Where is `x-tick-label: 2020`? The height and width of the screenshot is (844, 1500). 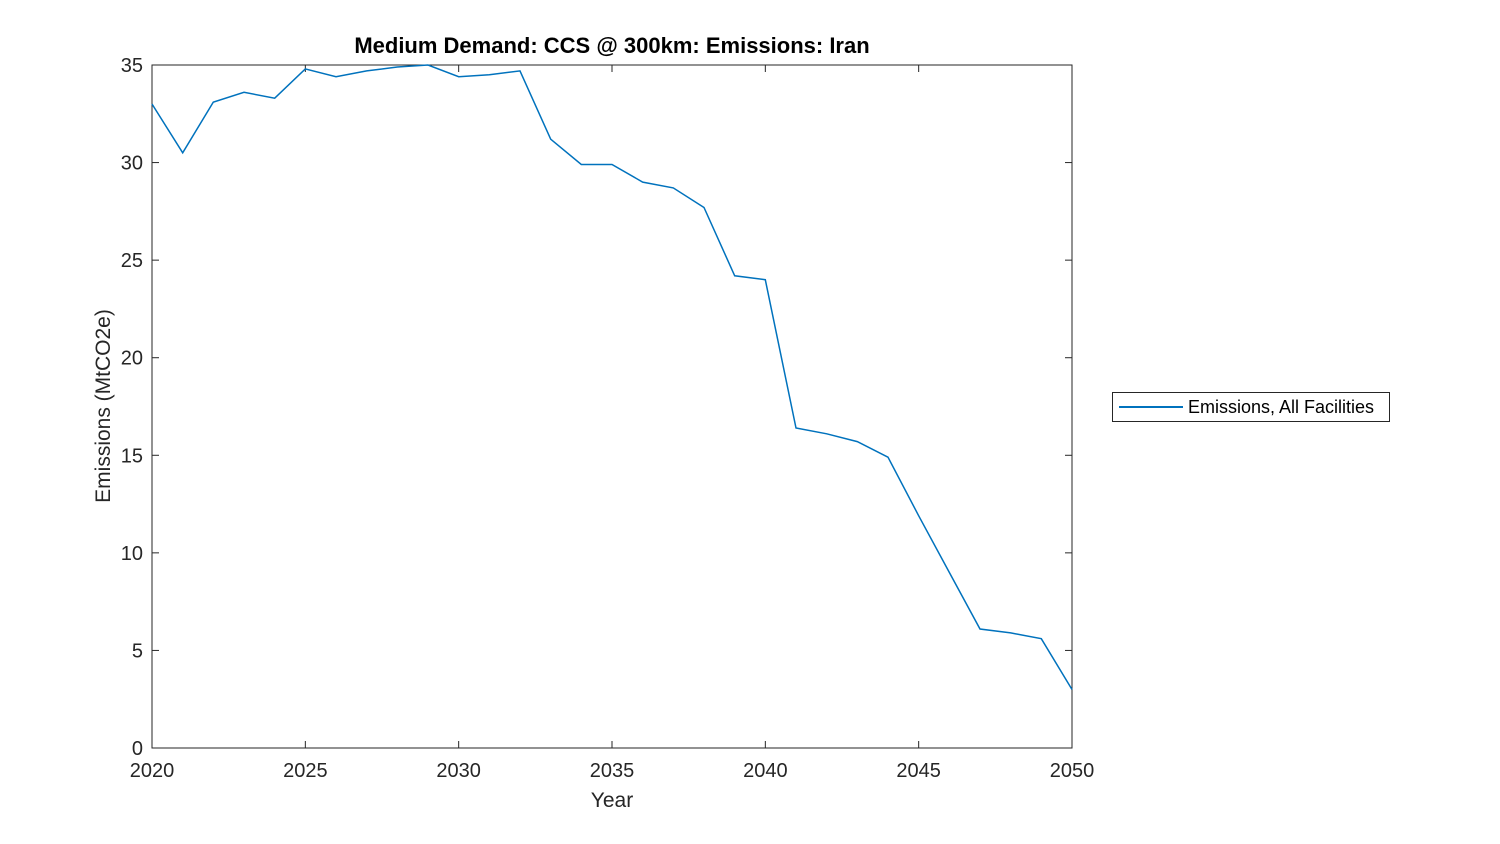 x-tick-label: 2020 is located at coordinates (152, 771).